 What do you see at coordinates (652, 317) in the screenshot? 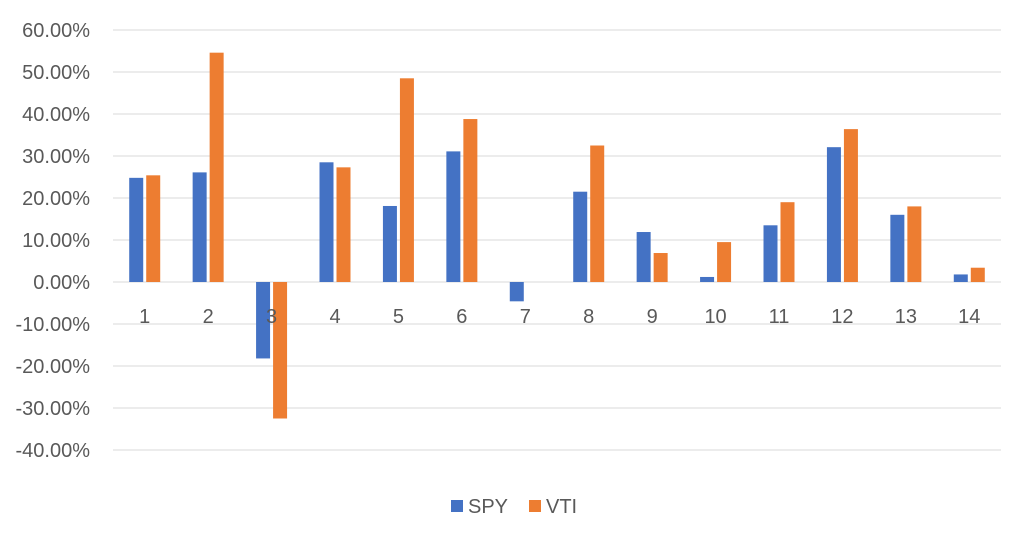
I see `x-tick-label: 9` at bounding box center [652, 317].